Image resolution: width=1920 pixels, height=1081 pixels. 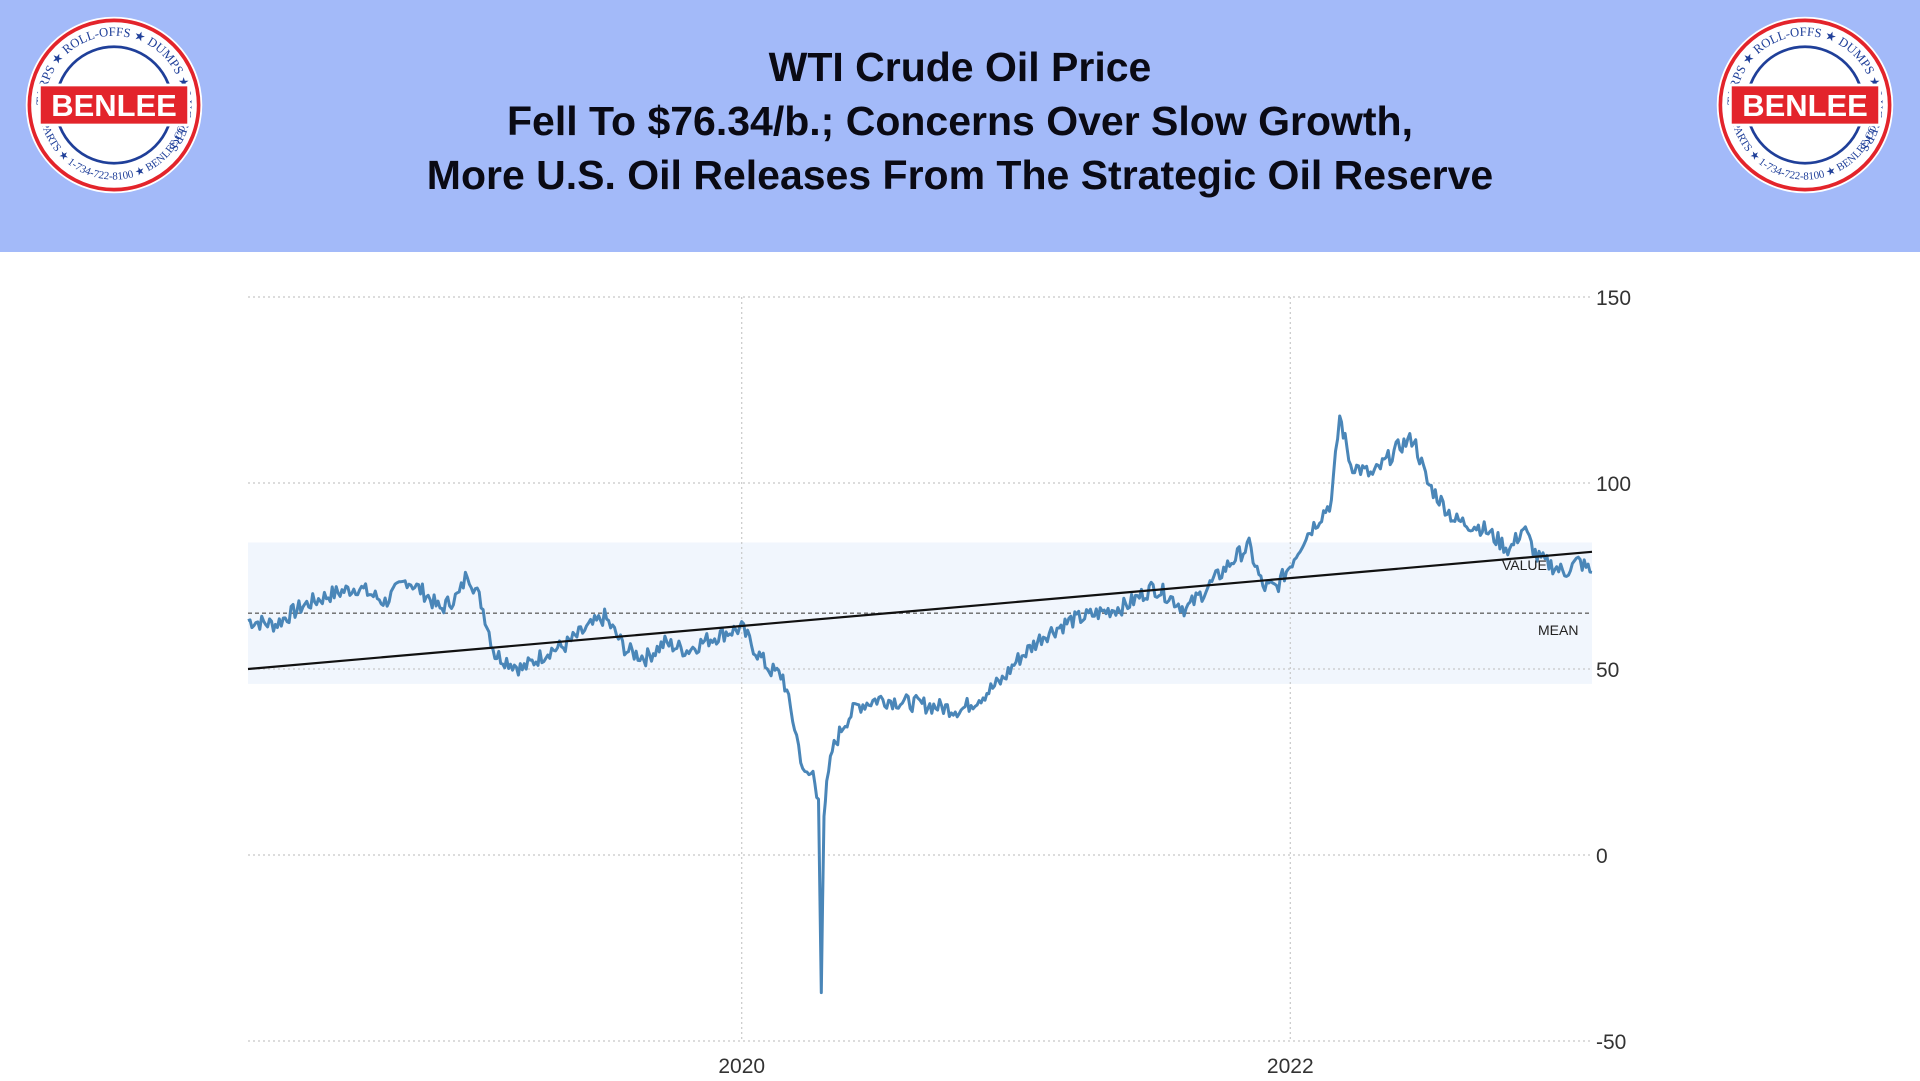 What do you see at coordinates (1613, 298) in the screenshot?
I see `y-tick-label: 150` at bounding box center [1613, 298].